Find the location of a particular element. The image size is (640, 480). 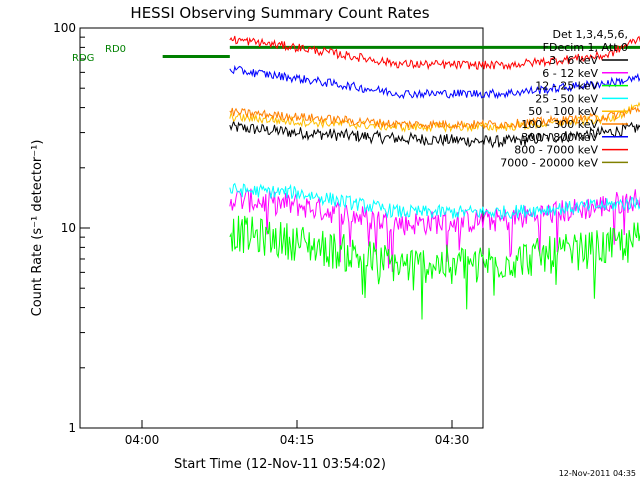

legend-header-line-2: FDecim 1, Att 0 is located at coordinates (585, 47).